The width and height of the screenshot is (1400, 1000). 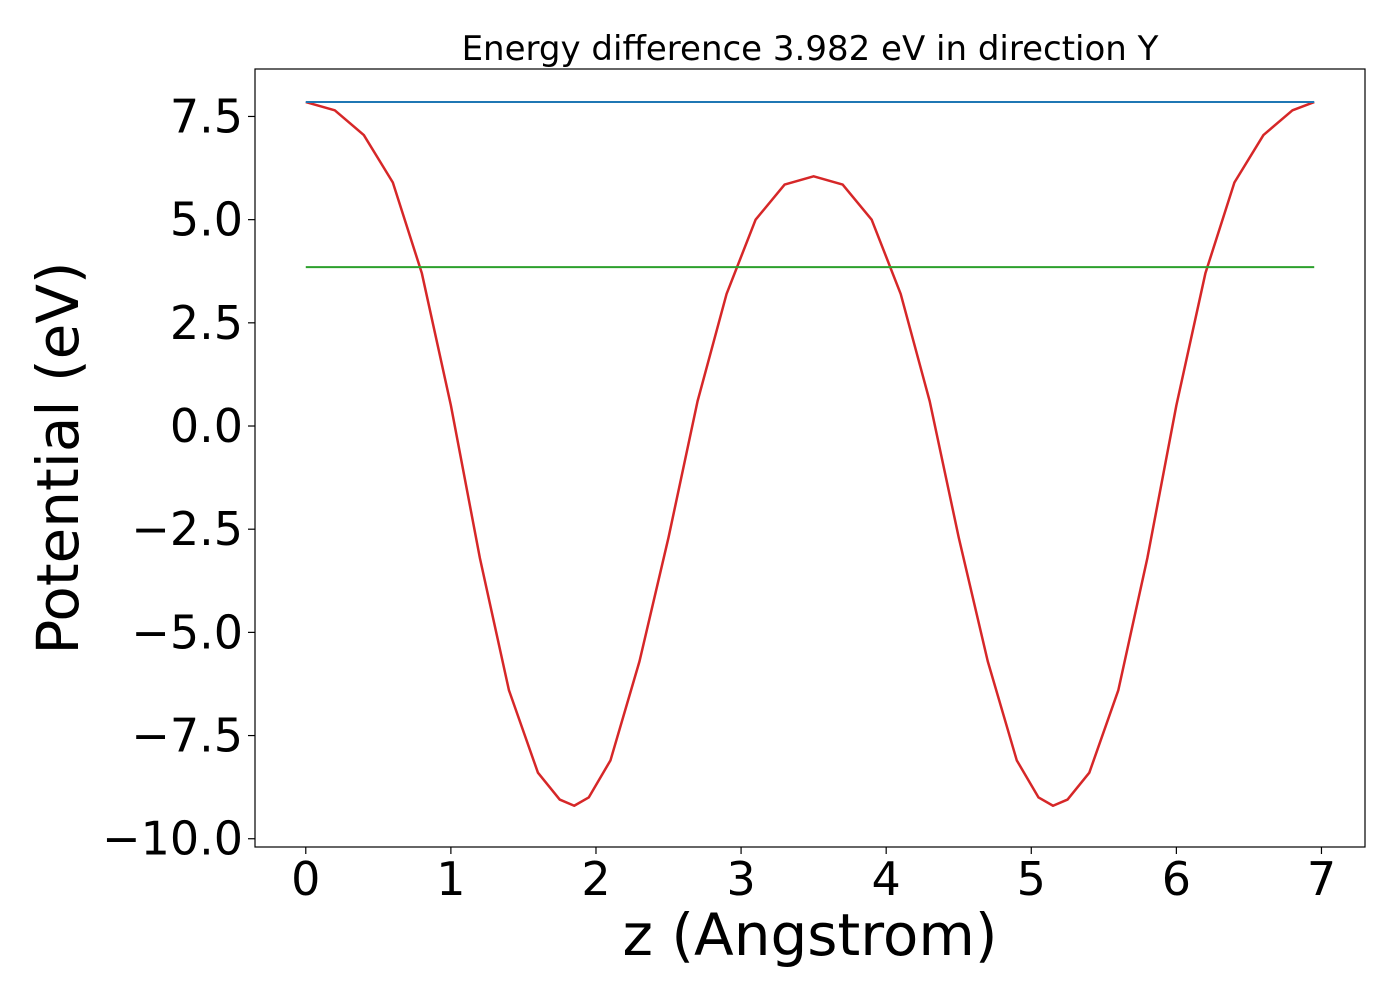 I want to click on x-axis: 0 1 2 3 4 5 6 7, so click(x=813, y=876).